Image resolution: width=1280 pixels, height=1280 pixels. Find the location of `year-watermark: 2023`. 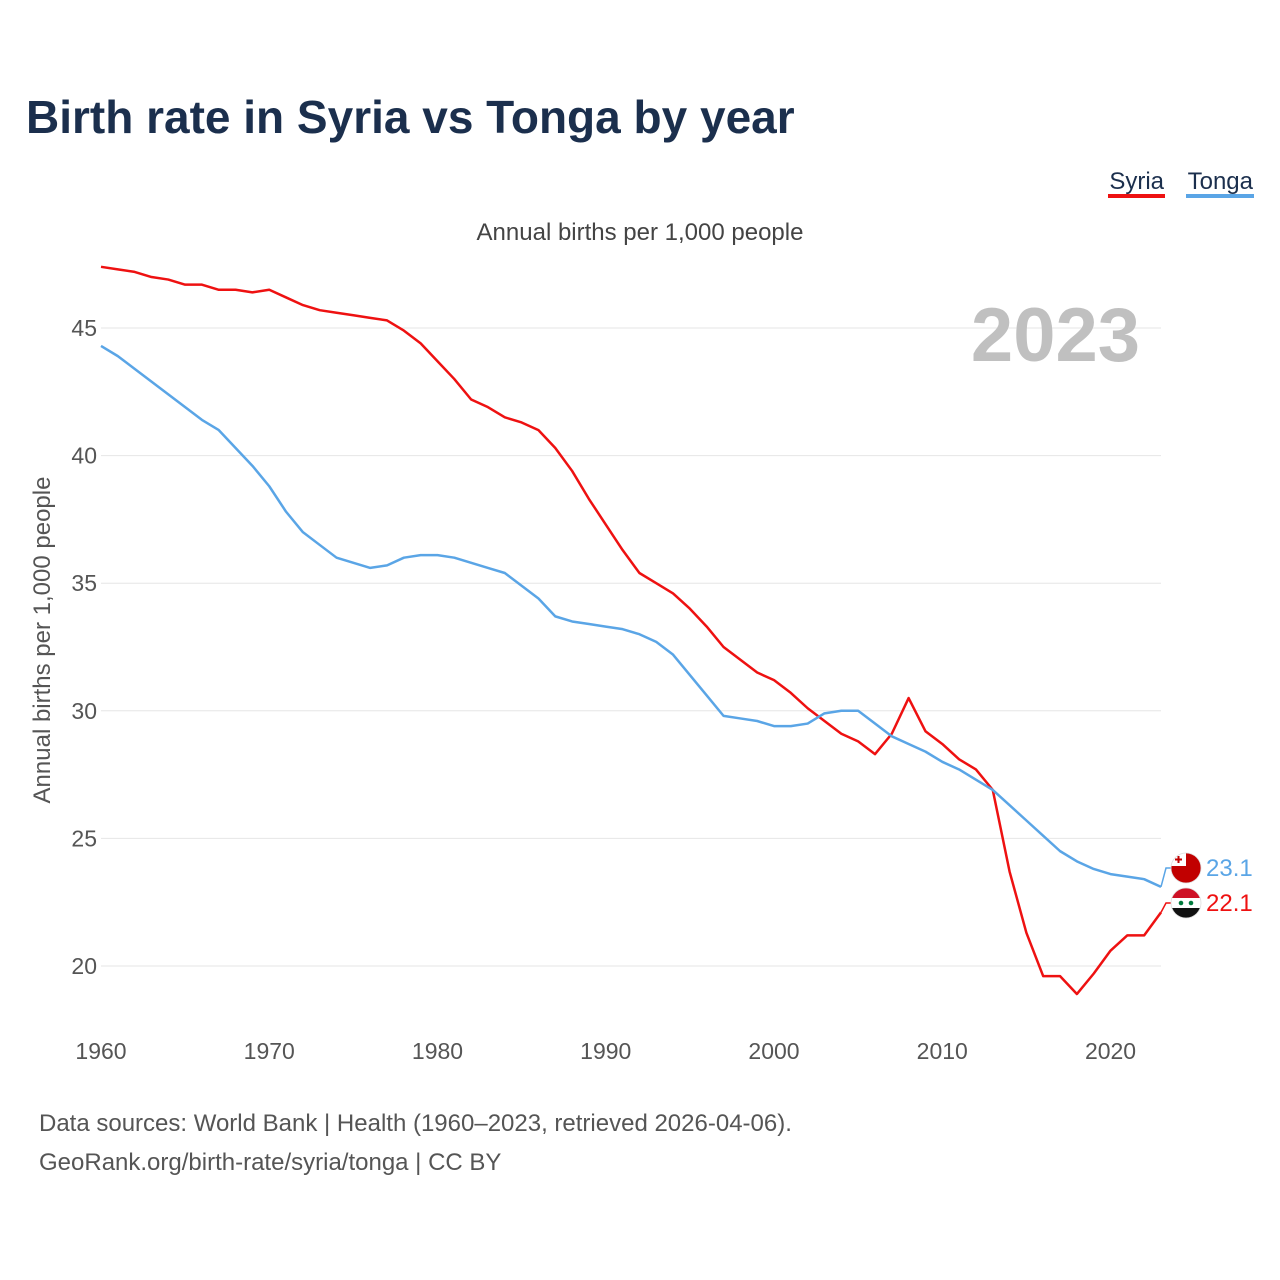

year-watermark: 2023 is located at coordinates (1055, 335).